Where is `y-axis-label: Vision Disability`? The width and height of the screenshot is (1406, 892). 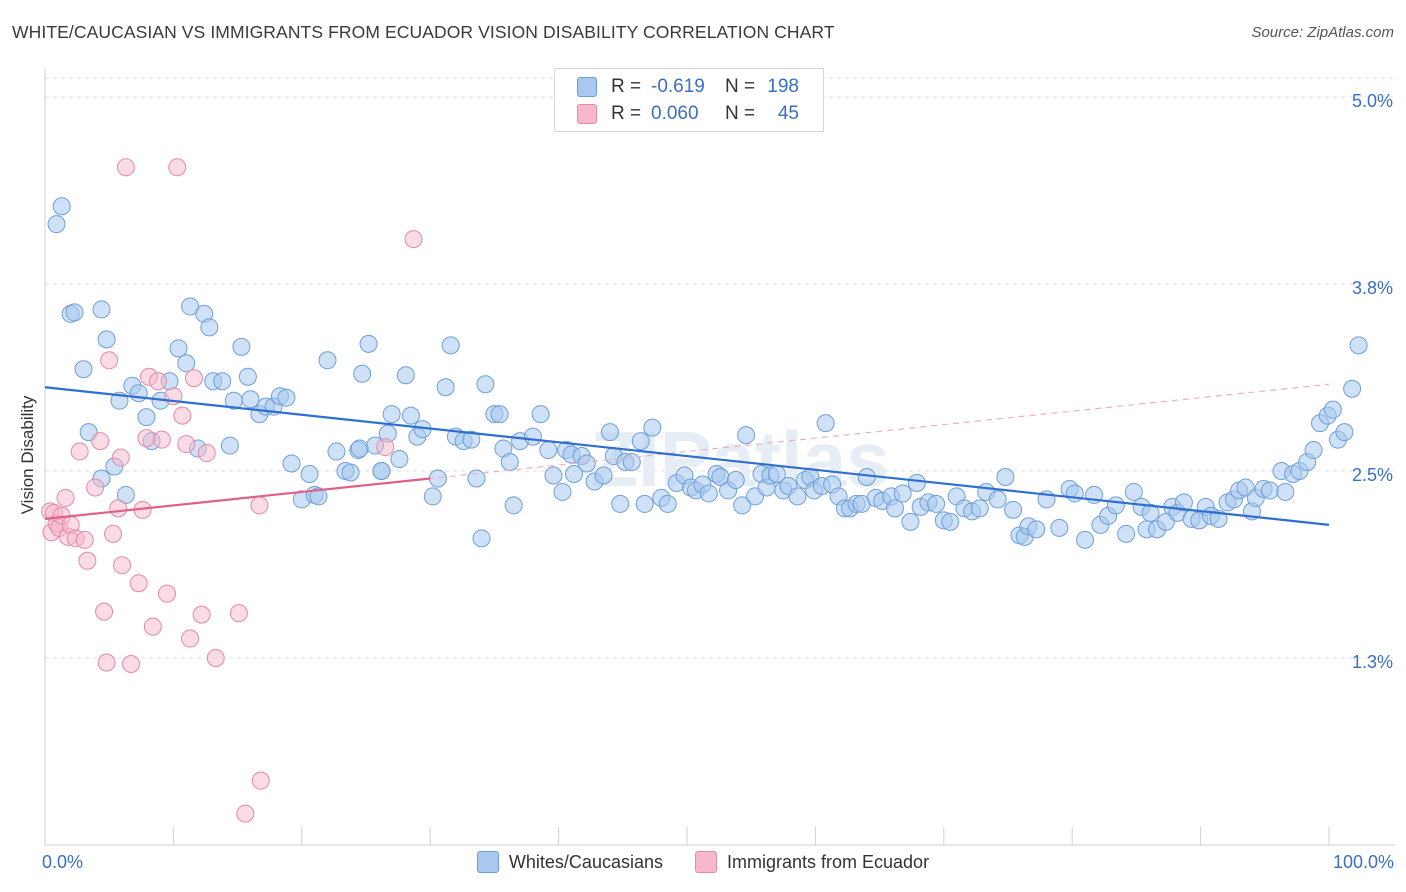 y-axis-label: Vision Disability is located at coordinates (27, 454).